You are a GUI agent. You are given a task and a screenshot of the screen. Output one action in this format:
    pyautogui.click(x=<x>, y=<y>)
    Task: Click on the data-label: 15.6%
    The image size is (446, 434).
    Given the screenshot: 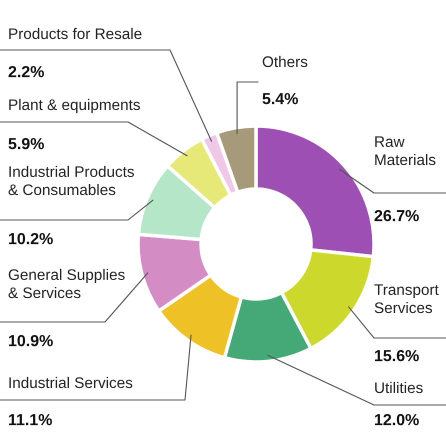 What is the action you would take?
    pyautogui.click(x=397, y=356)
    